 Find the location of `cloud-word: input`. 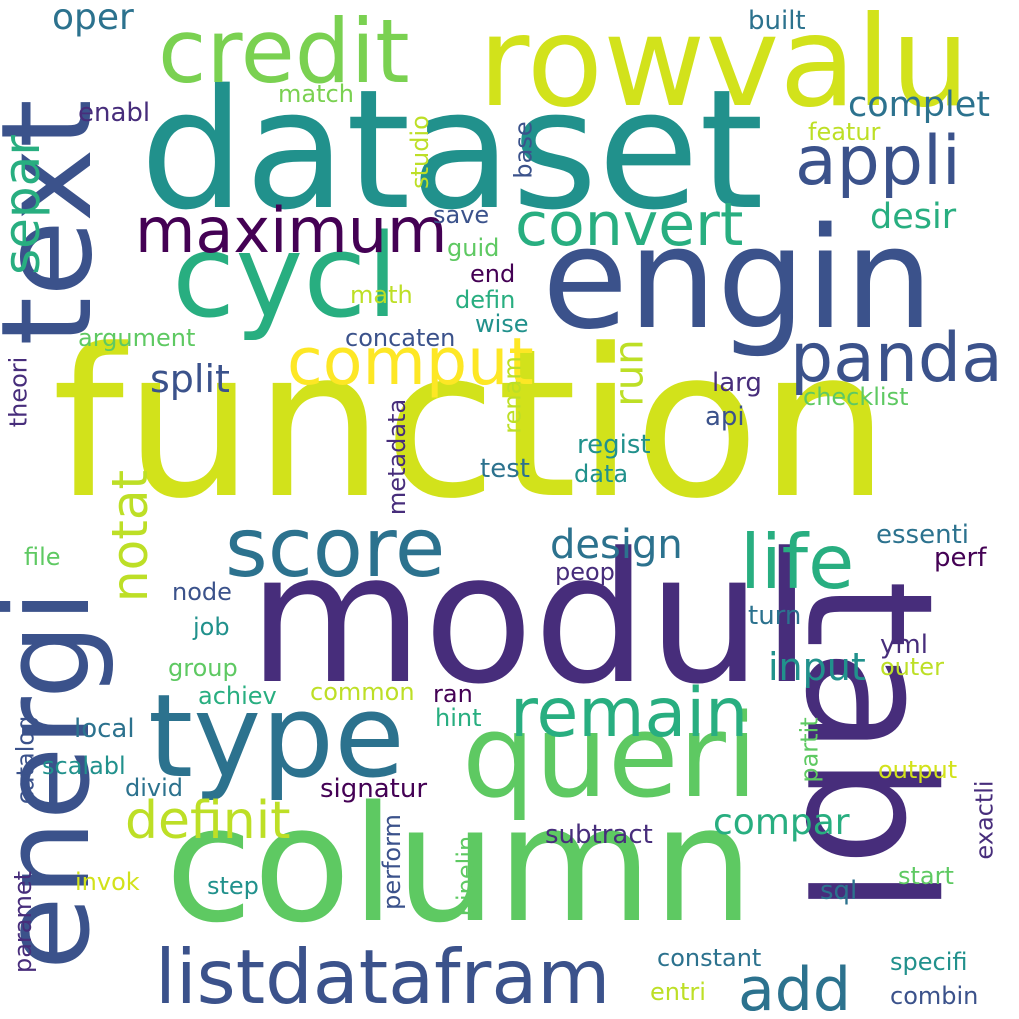

cloud-word: input is located at coordinates (817, 667).